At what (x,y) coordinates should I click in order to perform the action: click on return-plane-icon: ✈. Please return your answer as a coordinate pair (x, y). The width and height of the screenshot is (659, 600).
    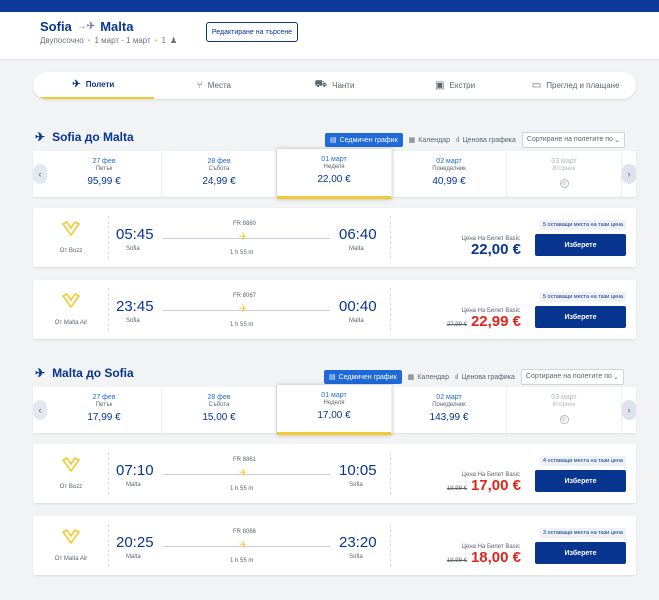
    Looking at the image, I should click on (40, 373).